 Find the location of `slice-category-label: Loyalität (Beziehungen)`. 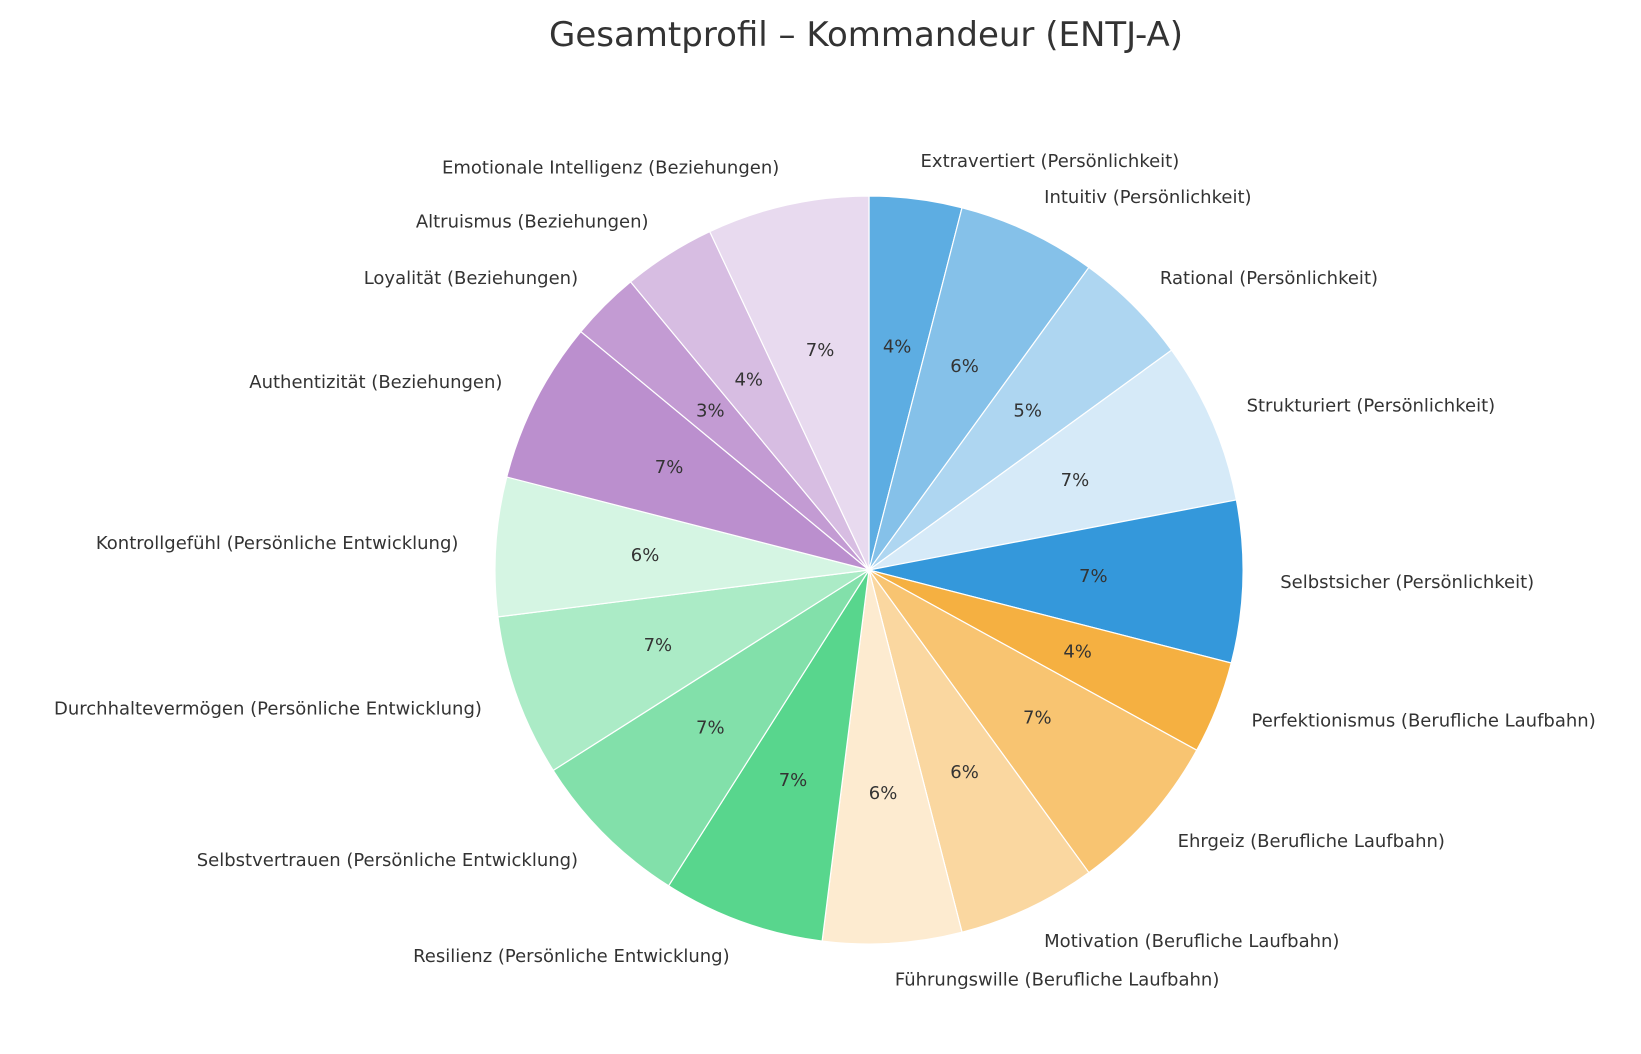

slice-category-label: Loyalität (Beziehungen) is located at coordinates (471, 278).